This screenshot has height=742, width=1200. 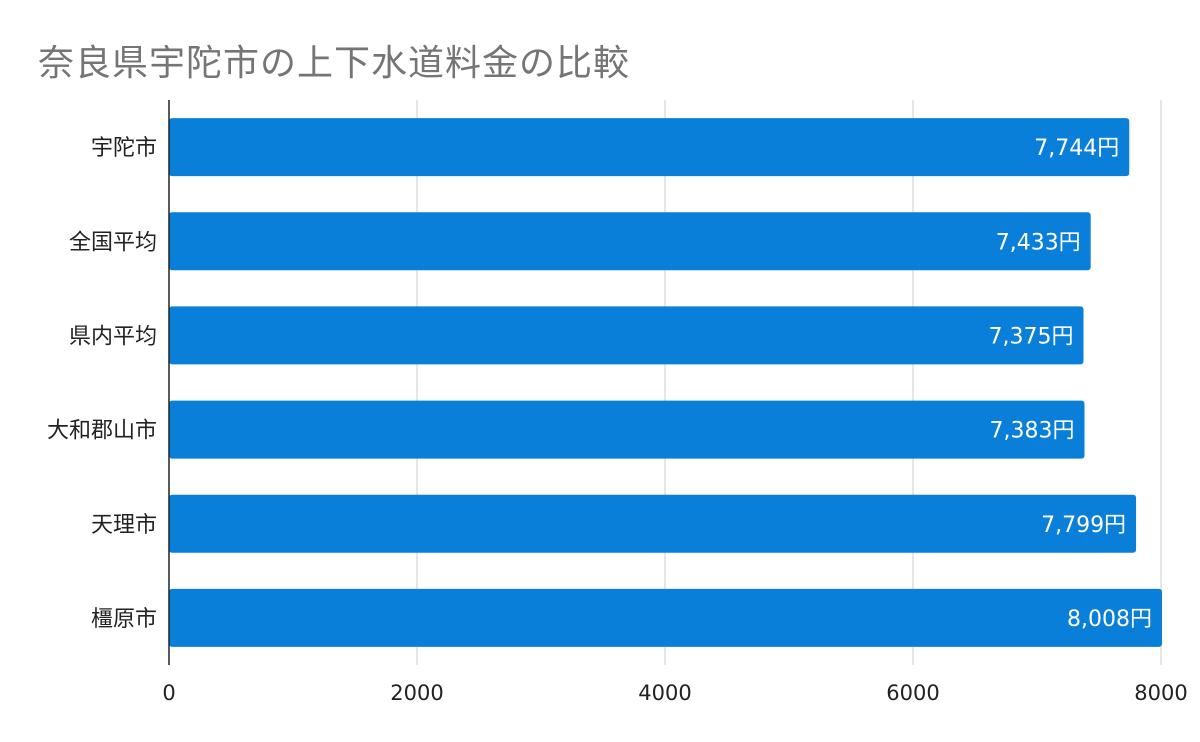 What do you see at coordinates (1032, 431) in the screenshot?
I see `data-label: 7,383円` at bounding box center [1032, 431].